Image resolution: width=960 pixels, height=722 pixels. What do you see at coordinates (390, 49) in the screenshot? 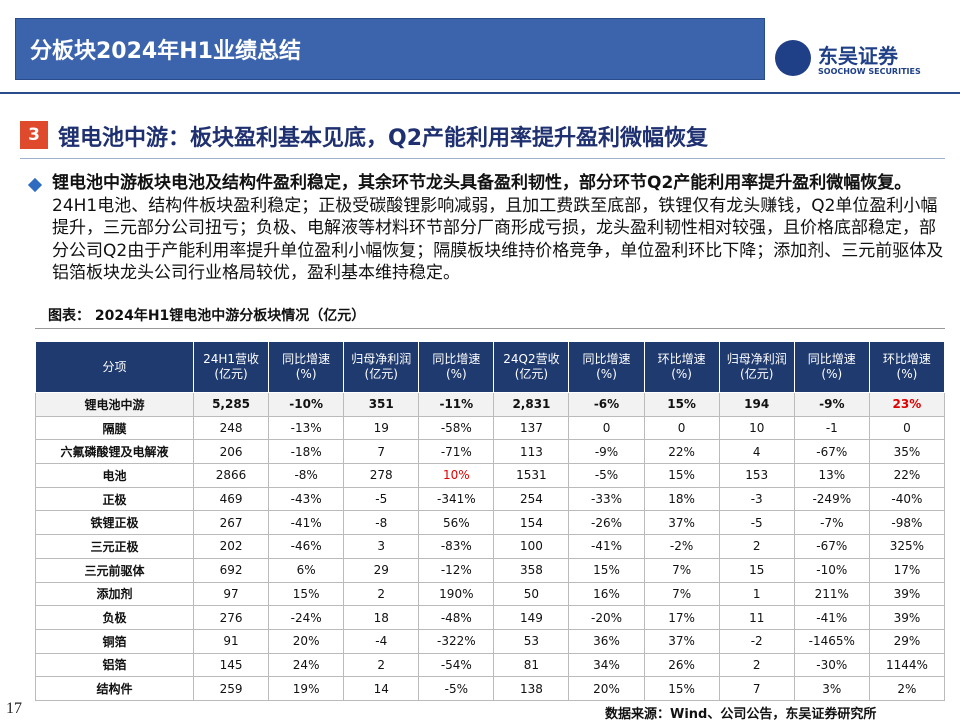
I see `header-bar` at bounding box center [390, 49].